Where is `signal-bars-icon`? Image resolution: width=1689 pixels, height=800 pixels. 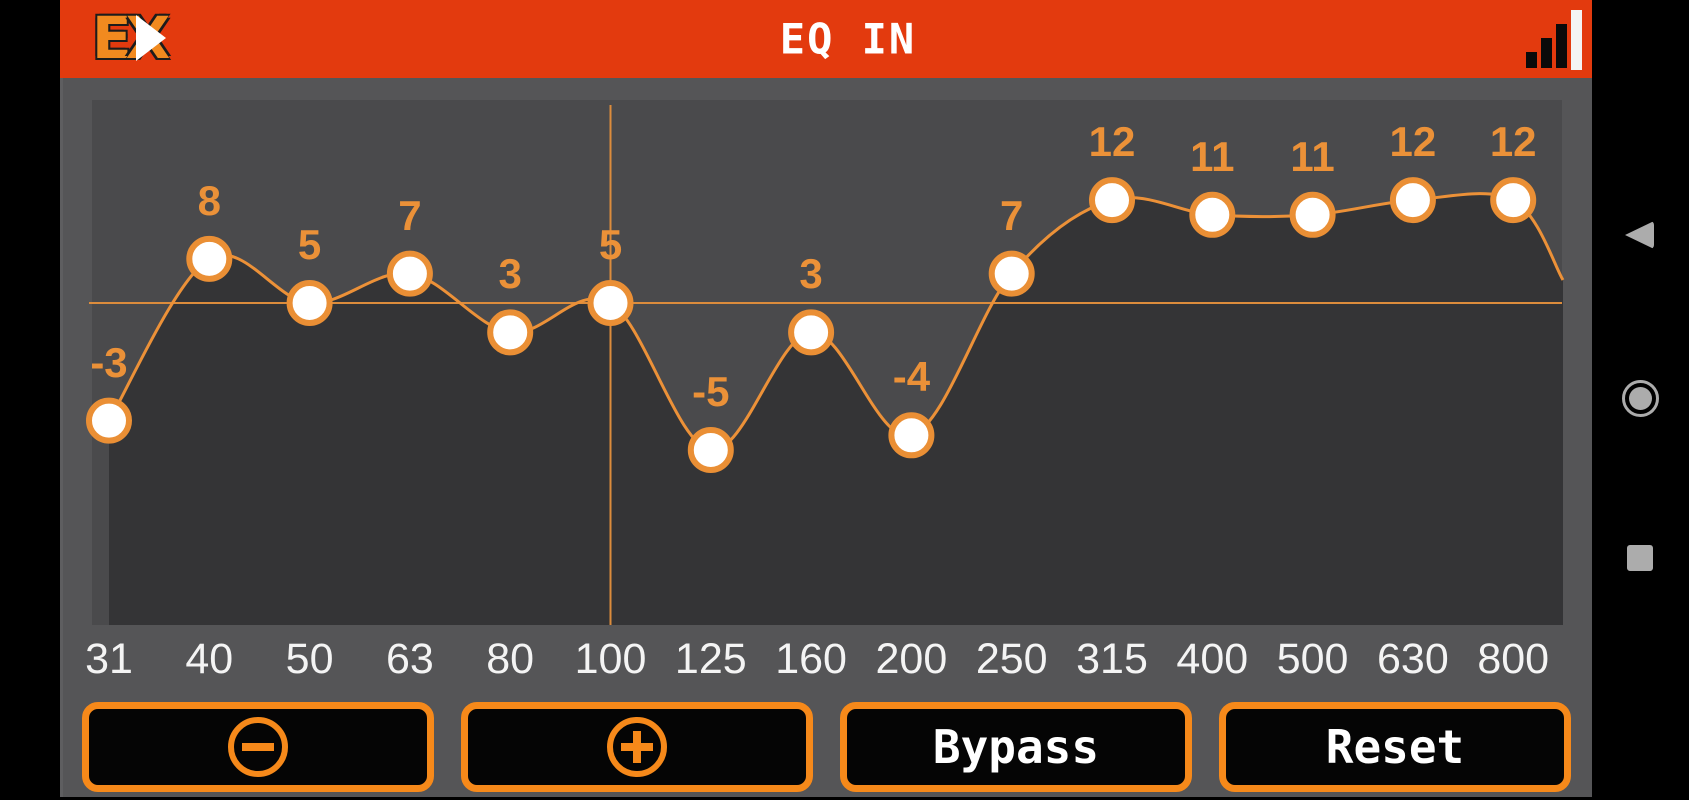
signal-bars-icon is located at coordinates (1552, 40).